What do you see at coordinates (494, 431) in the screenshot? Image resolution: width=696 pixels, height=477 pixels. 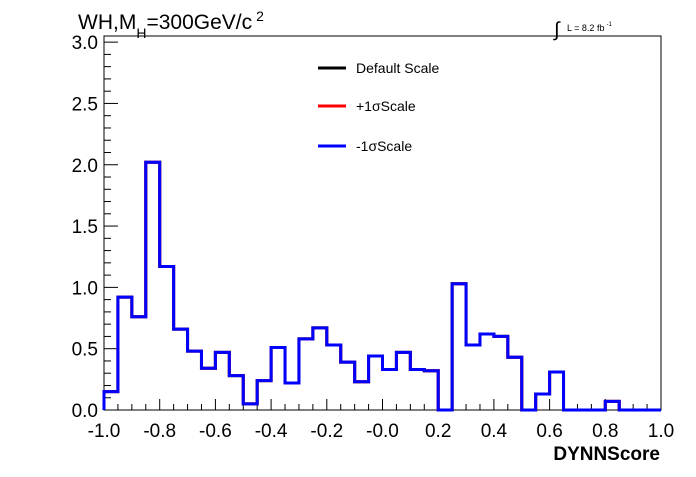 I see `x-tick-label: 0.4` at bounding box center [494, 431].